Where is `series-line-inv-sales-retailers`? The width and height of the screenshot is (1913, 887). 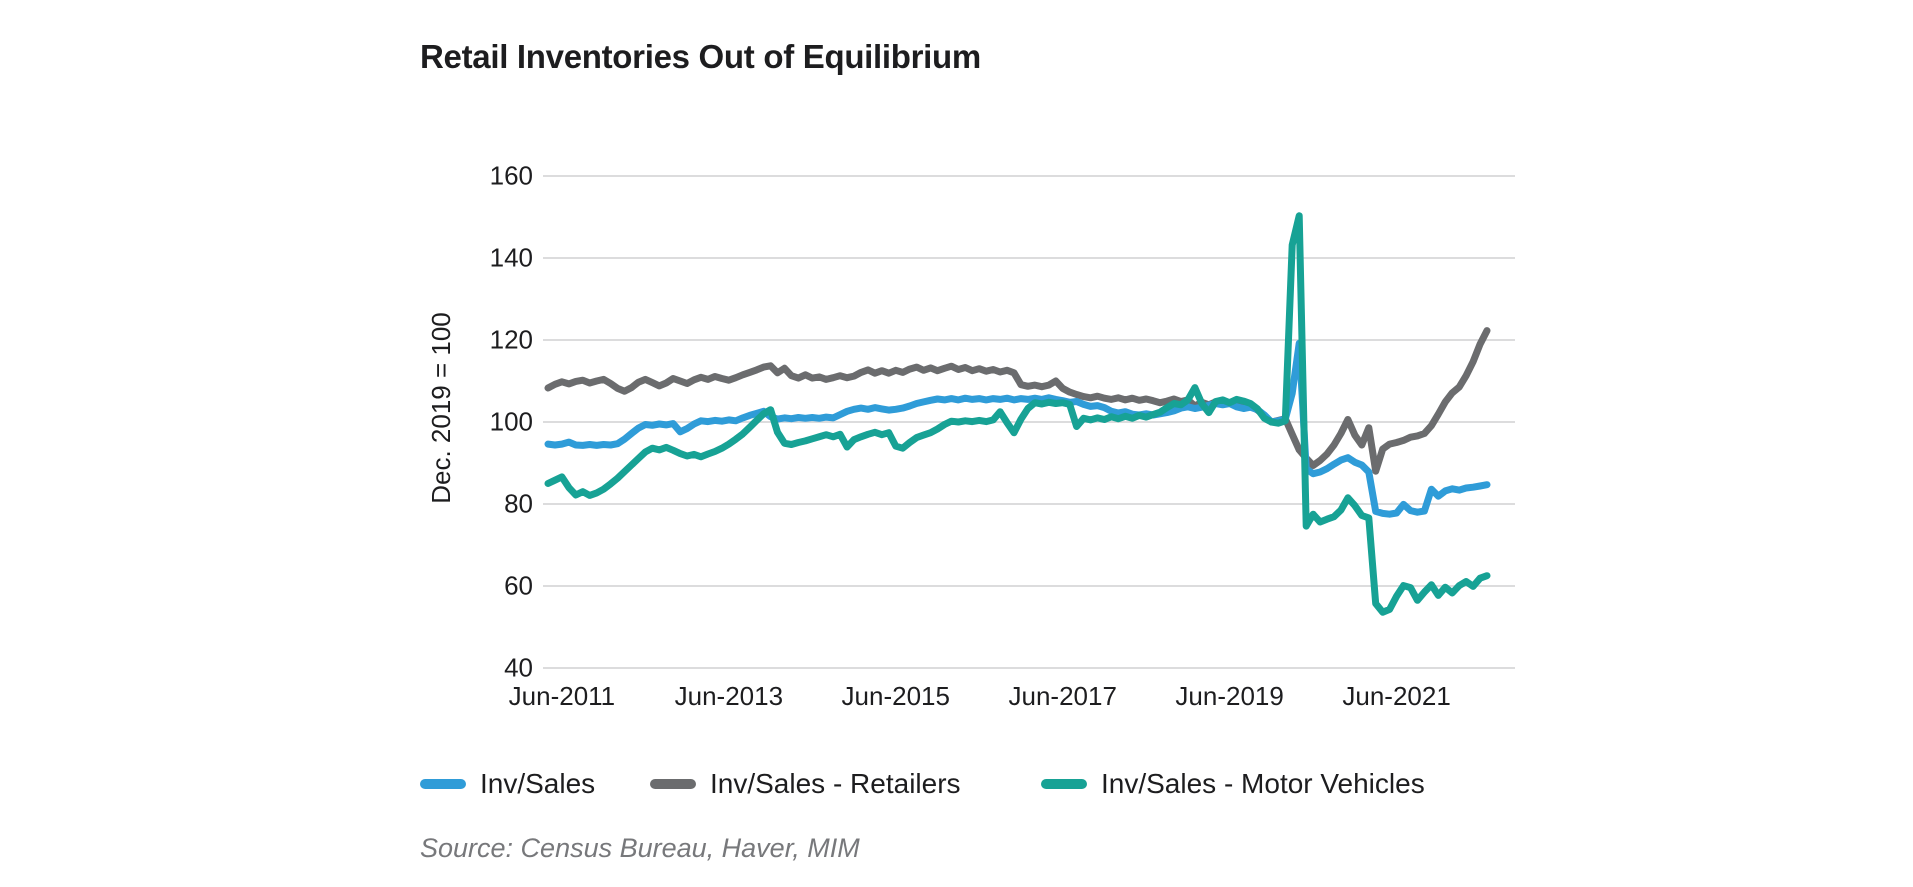 series-line-inv-sales-retailers is located at coordinates (1017, 401).